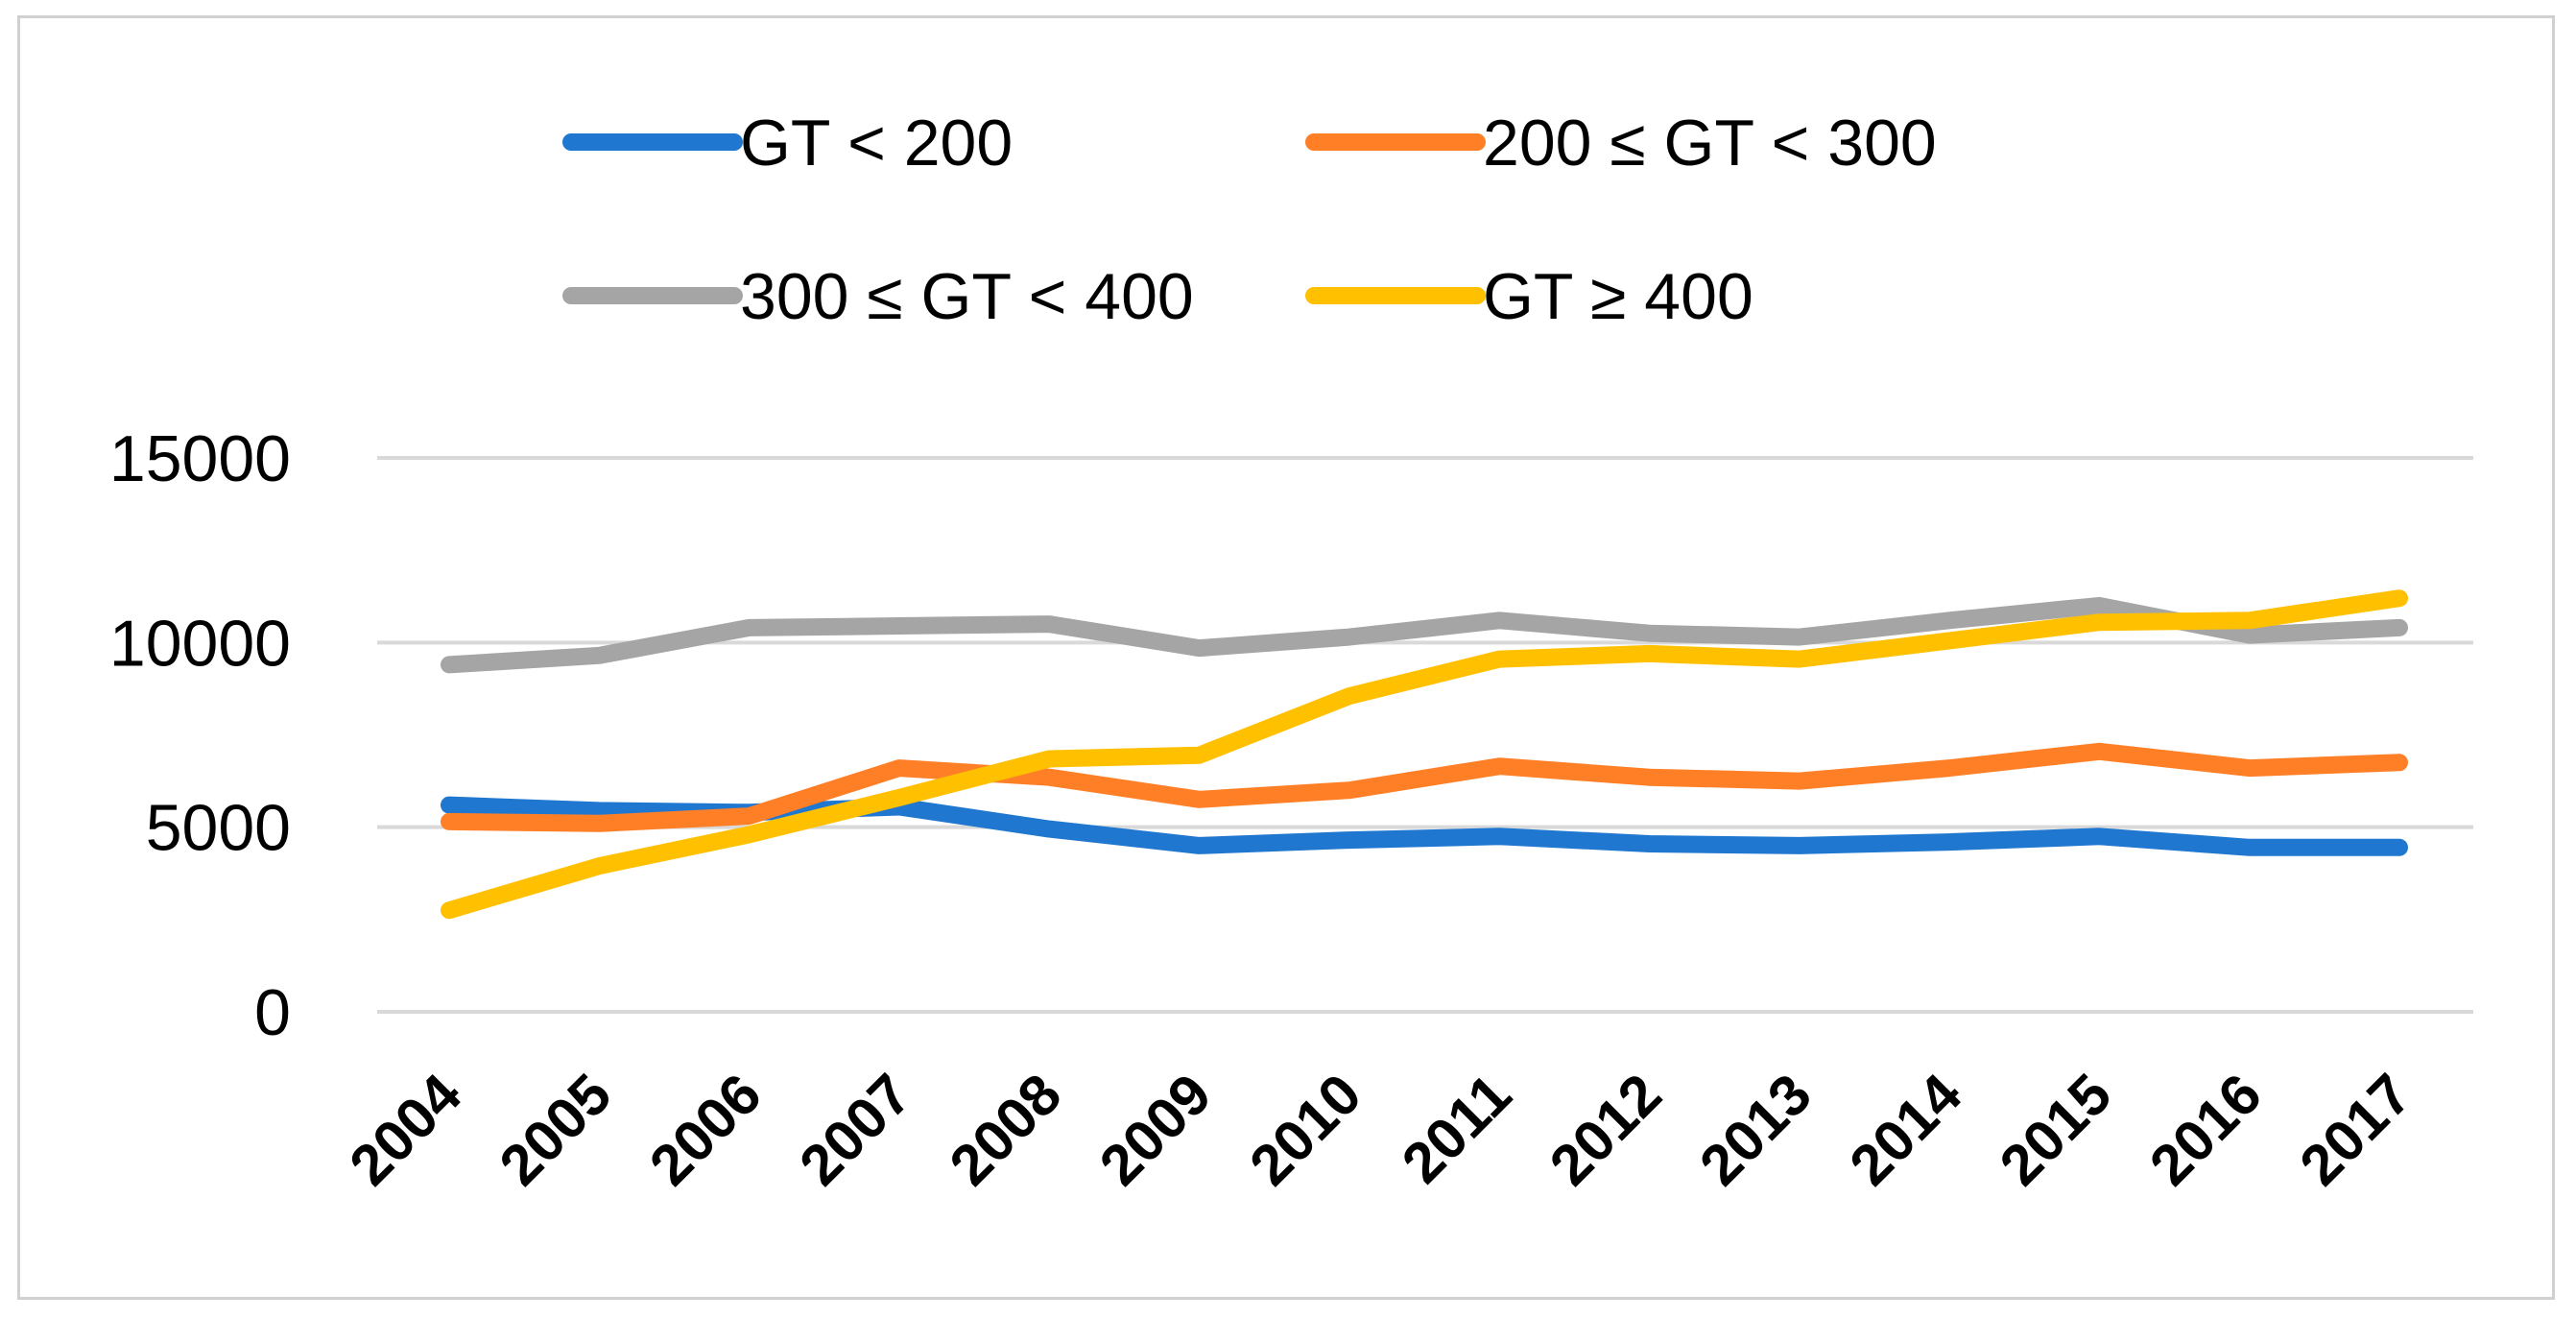  Describe the element at coordinates (1906, 1129) in the screenshot. I see `x-tick-label: 2014` at that location.